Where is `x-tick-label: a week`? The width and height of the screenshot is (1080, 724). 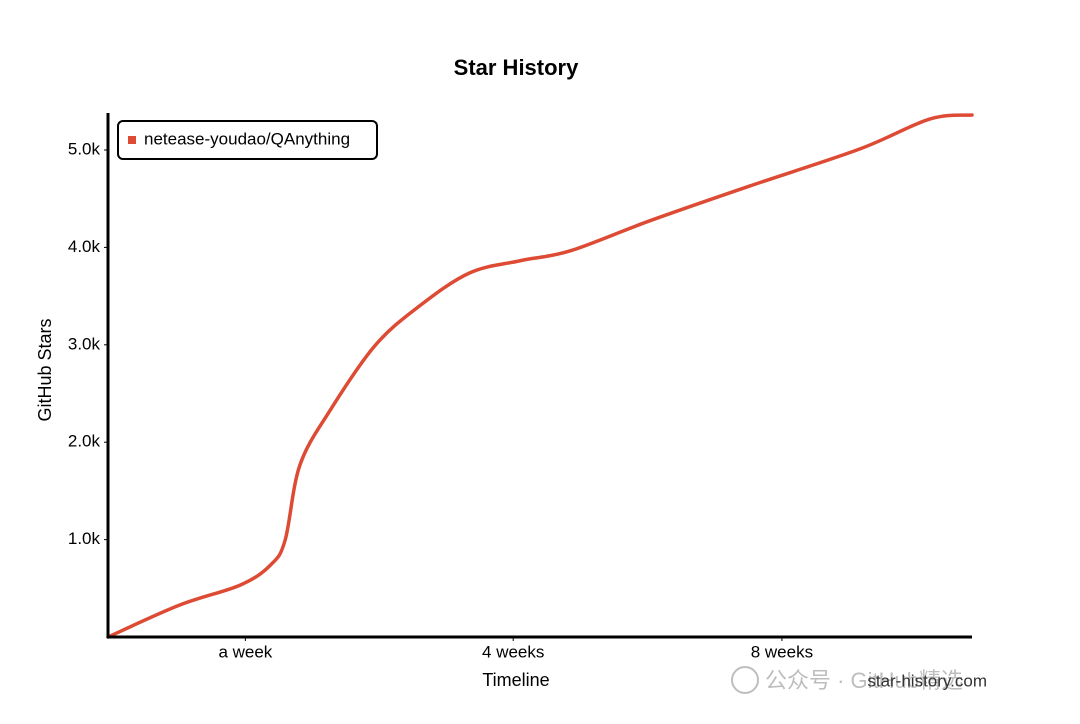
x-tick-label: a week is located at coordinates (245, 651).